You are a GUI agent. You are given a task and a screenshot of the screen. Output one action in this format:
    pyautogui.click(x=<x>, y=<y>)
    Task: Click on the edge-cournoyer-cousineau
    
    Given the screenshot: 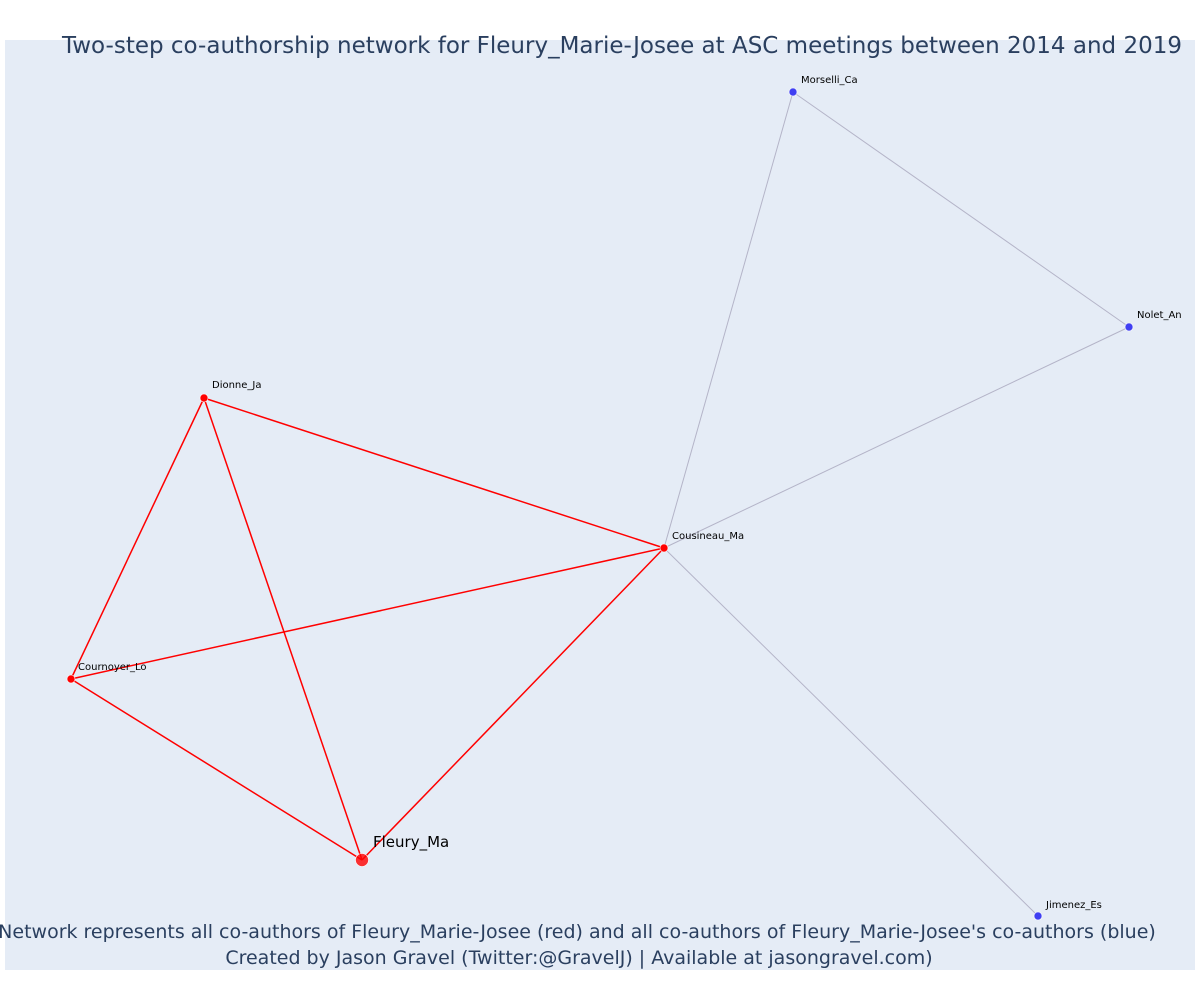 What is the action you would take?
    pyautogui.click(x=367, y=613)
    